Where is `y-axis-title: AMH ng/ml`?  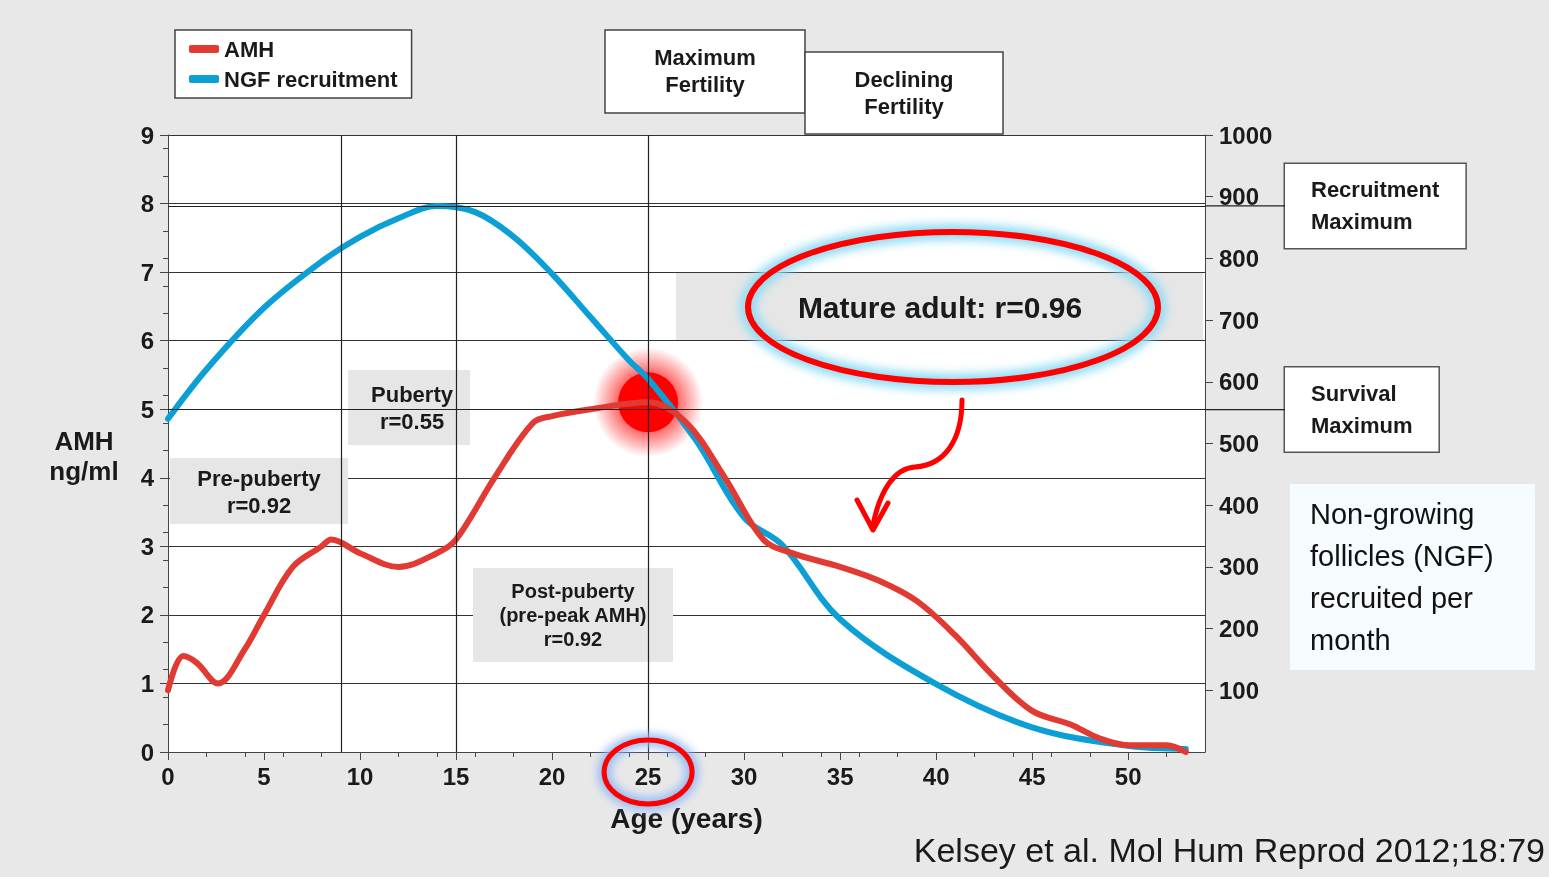
y-axis-title: AMH ng/ml is located at coordinates (84, 456).